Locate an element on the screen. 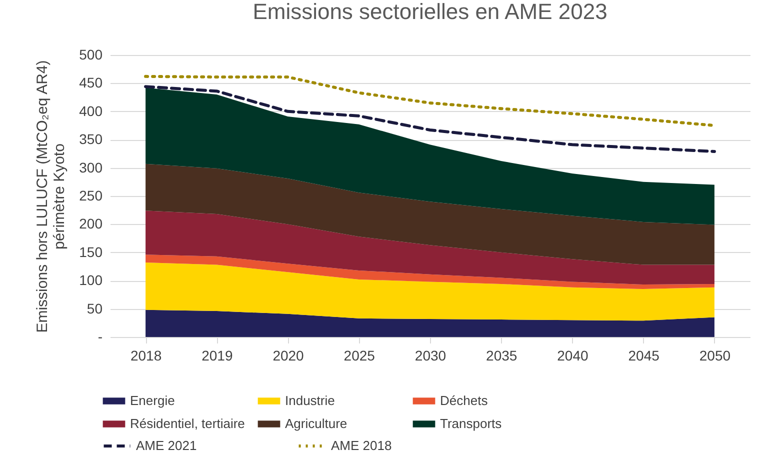 This screenshot has height=460, width=761. x-tick-label: 2019 is located at coordinates (217, 356).